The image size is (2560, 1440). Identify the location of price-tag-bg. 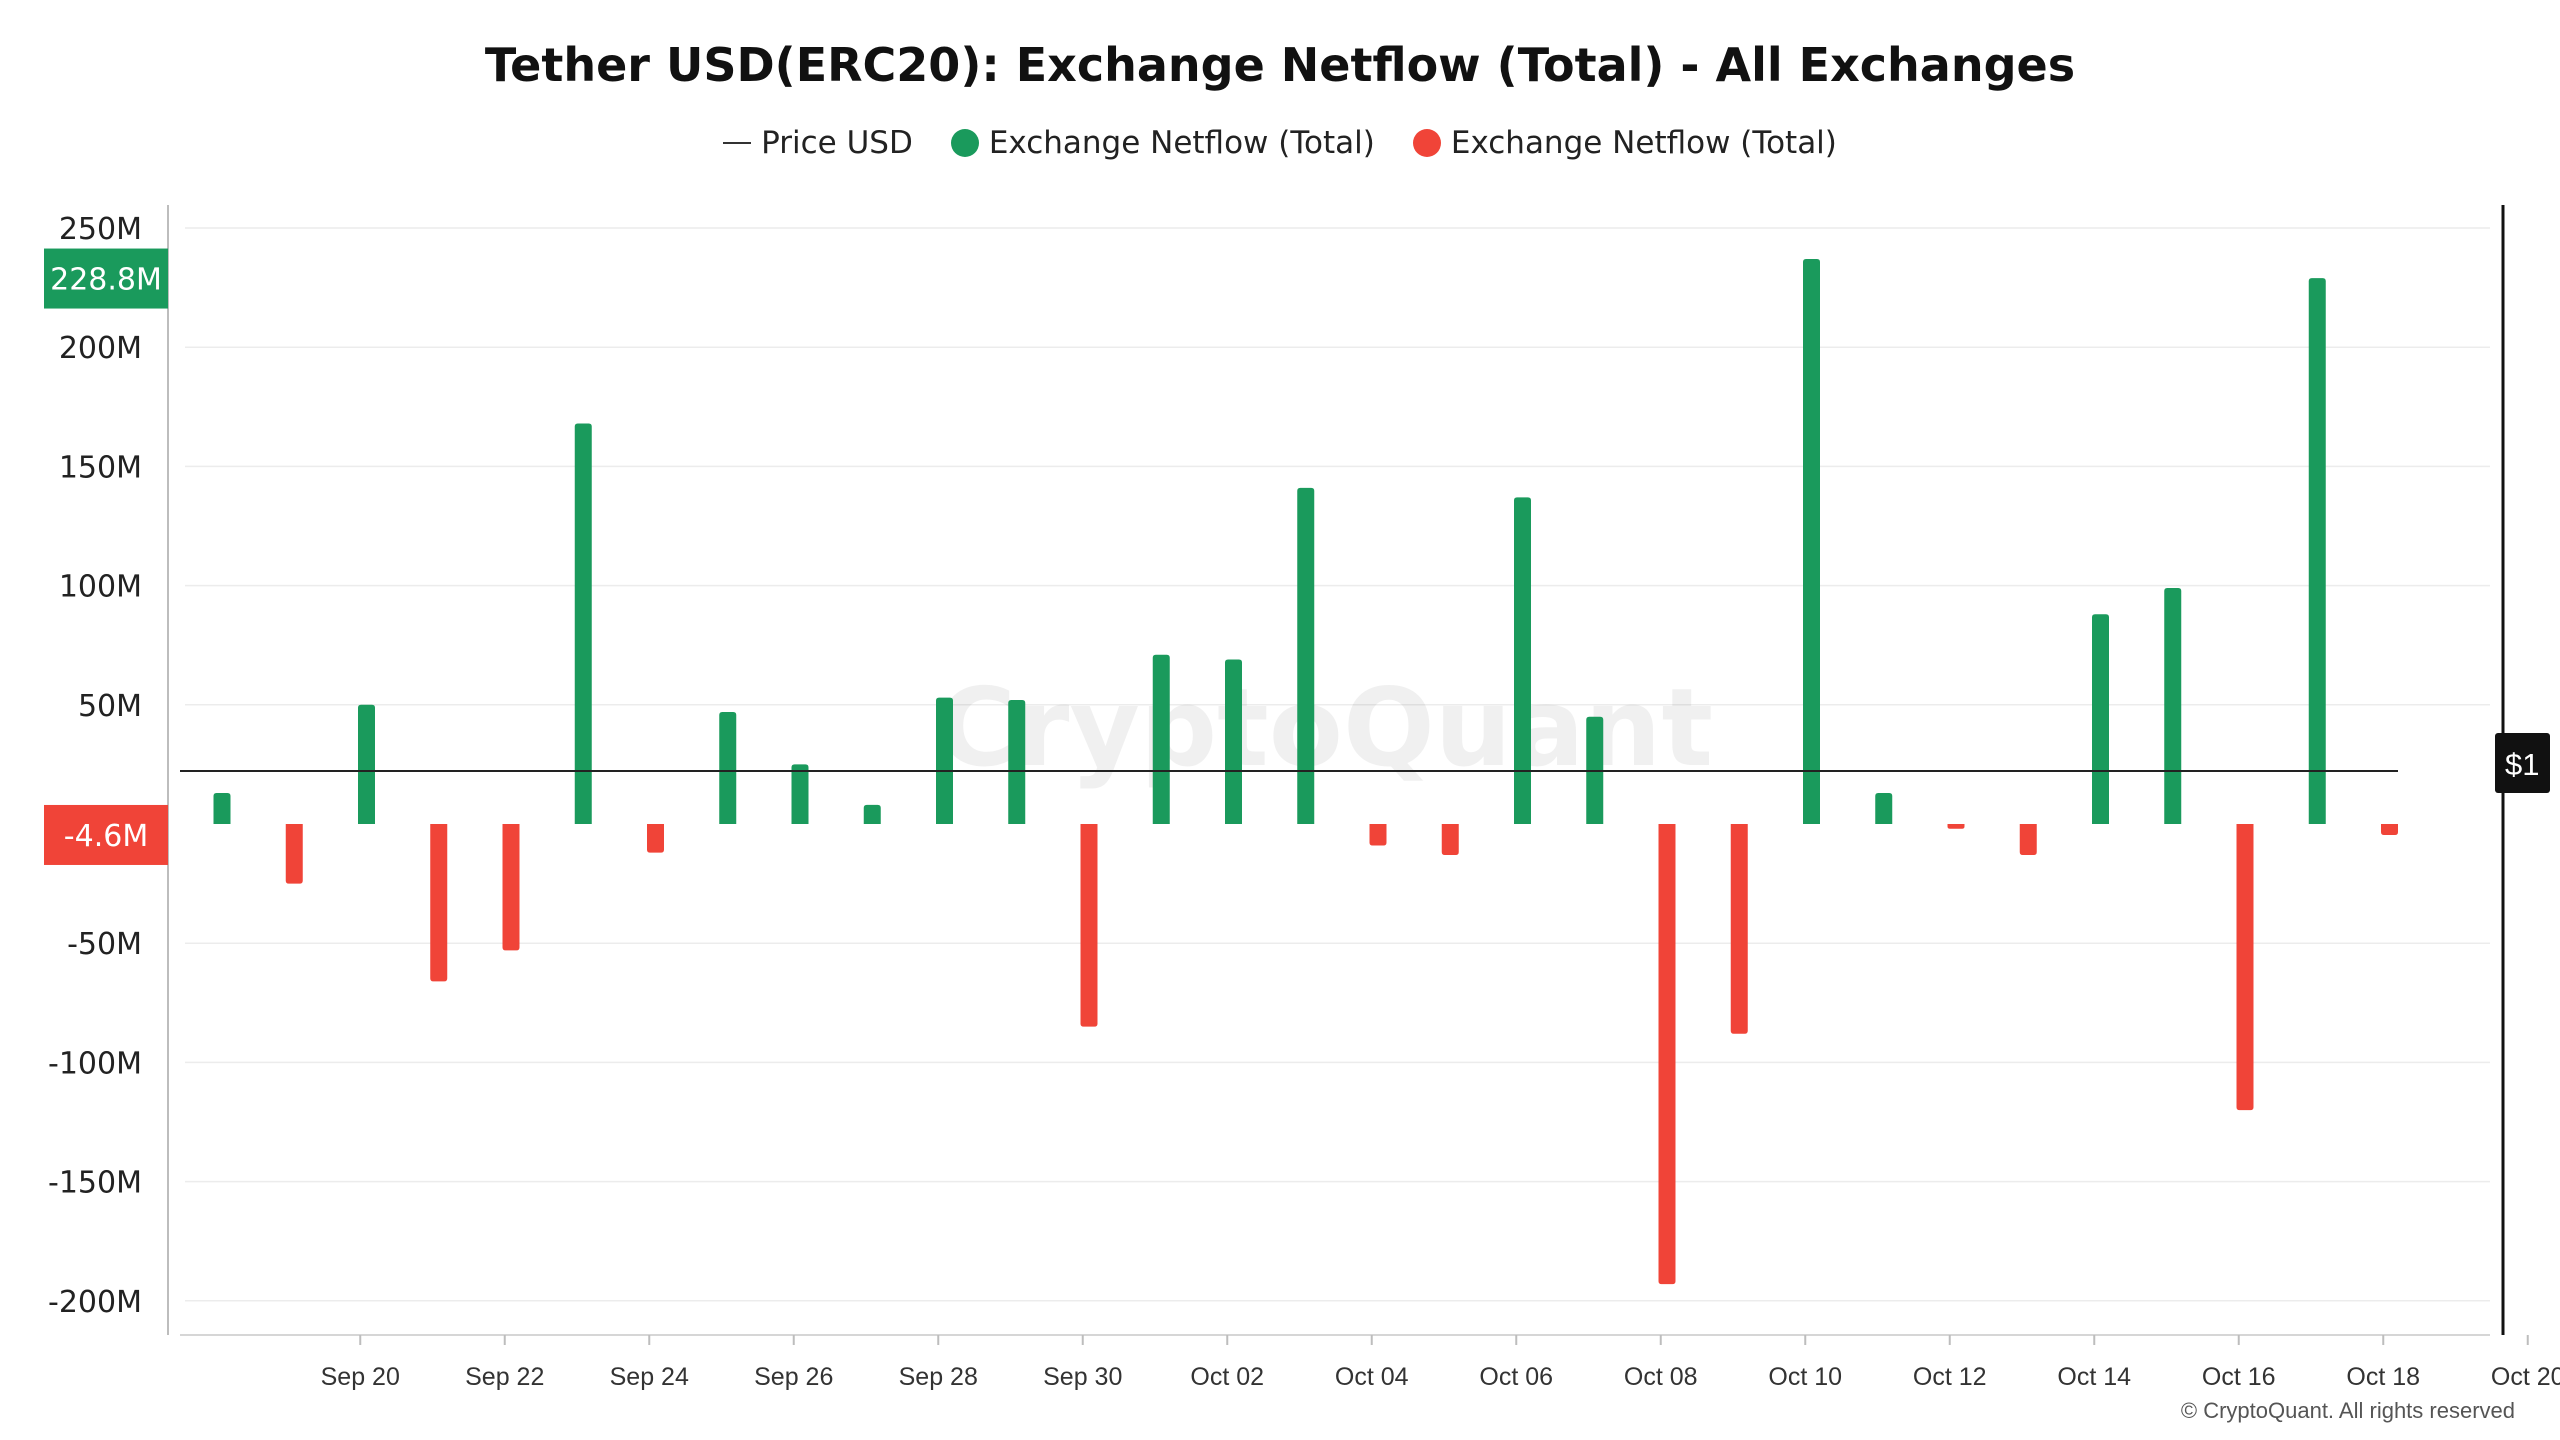
(2522, 763).